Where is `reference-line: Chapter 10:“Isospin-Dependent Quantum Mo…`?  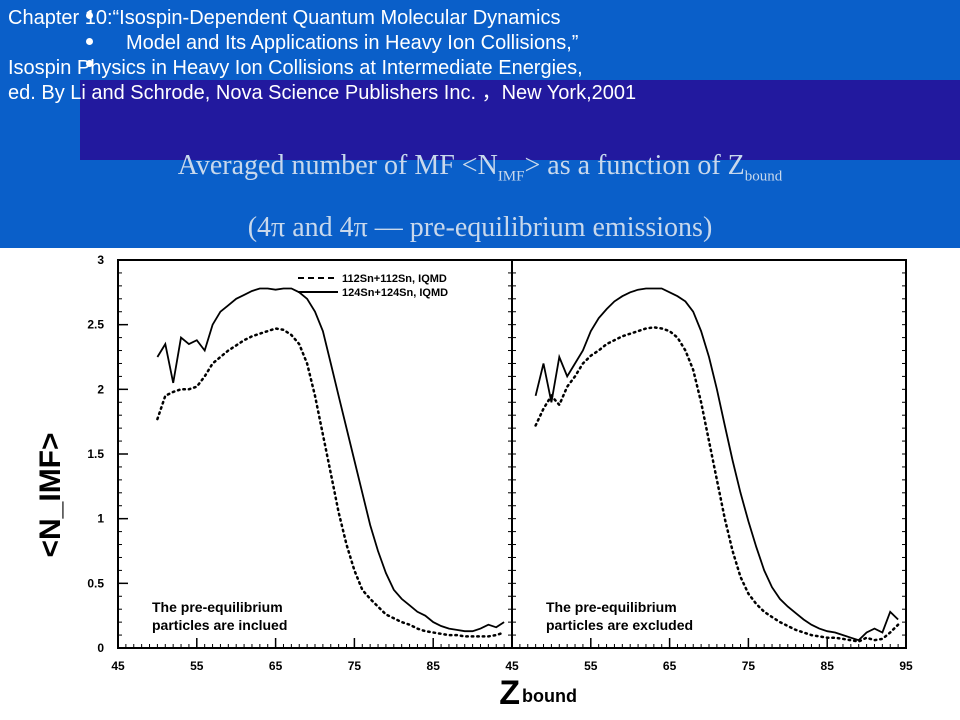 reference-line: Chapter 10:“Isospin-Dependent Quantum Mo… is located at coordinates (284, 18).